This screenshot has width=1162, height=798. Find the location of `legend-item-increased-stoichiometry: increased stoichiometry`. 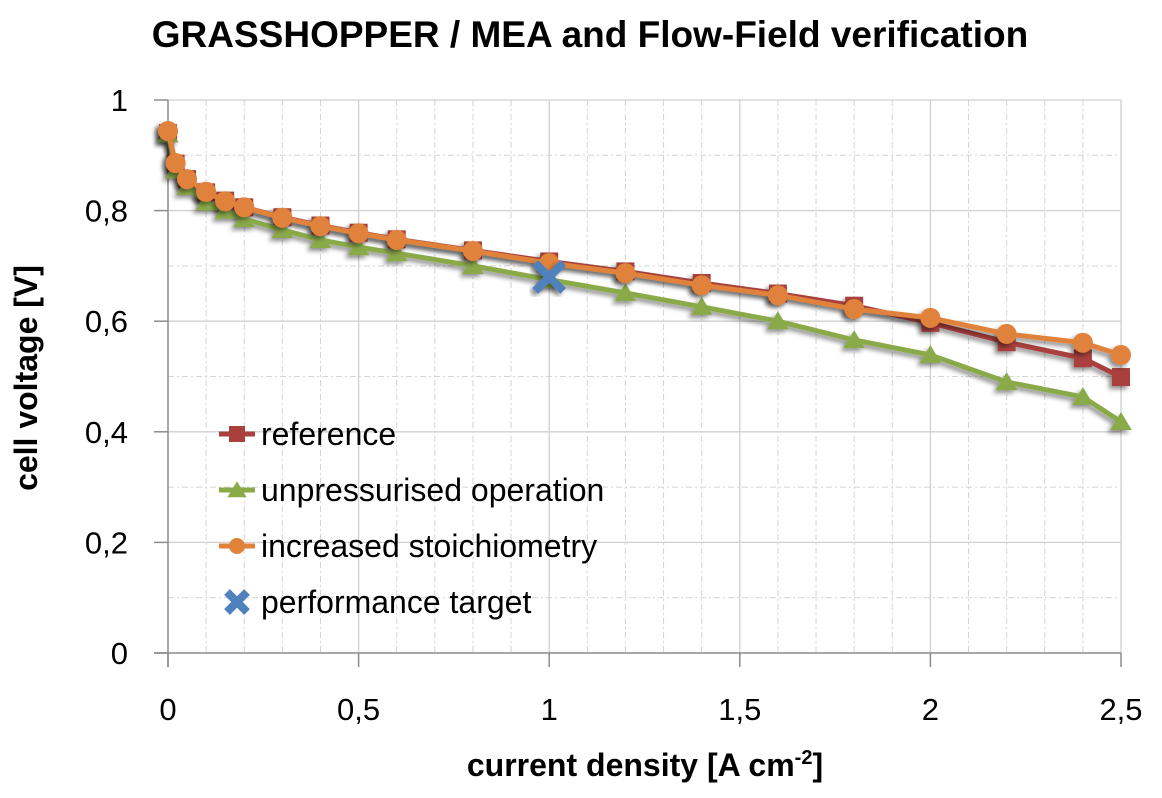

legend-item-increased-stoichiometry: increased stoichiometry is located at coordinates (408, 546).